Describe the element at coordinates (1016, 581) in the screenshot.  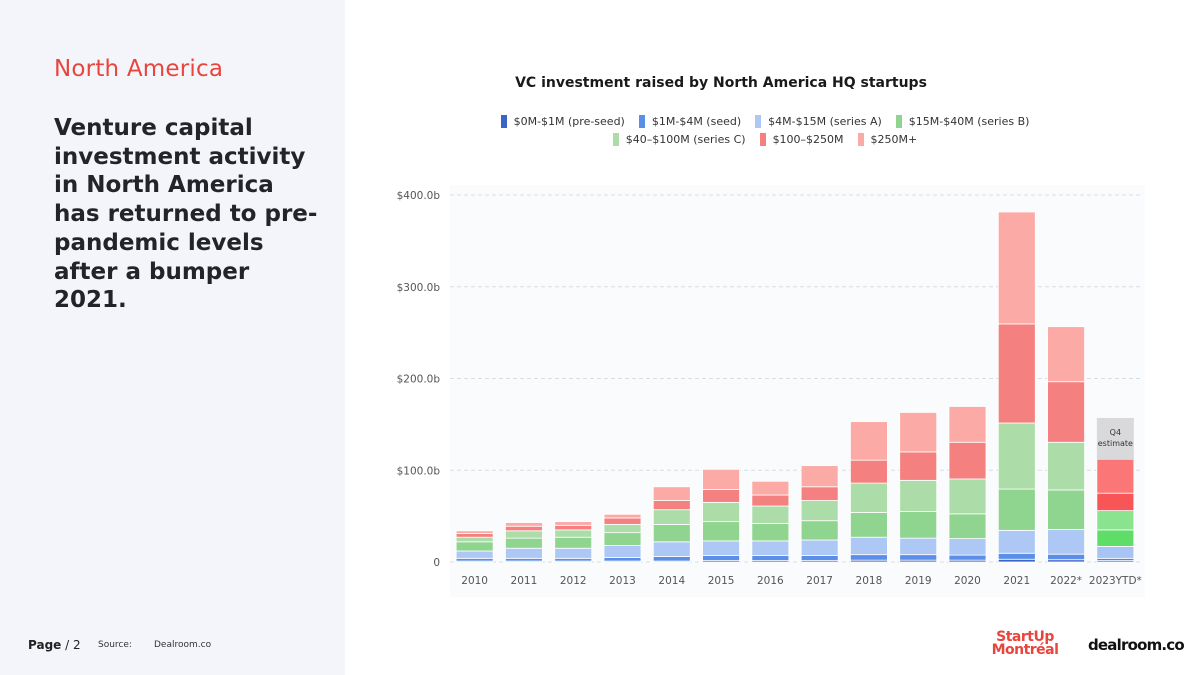
I see `x-tick-label: 2021` at that location.